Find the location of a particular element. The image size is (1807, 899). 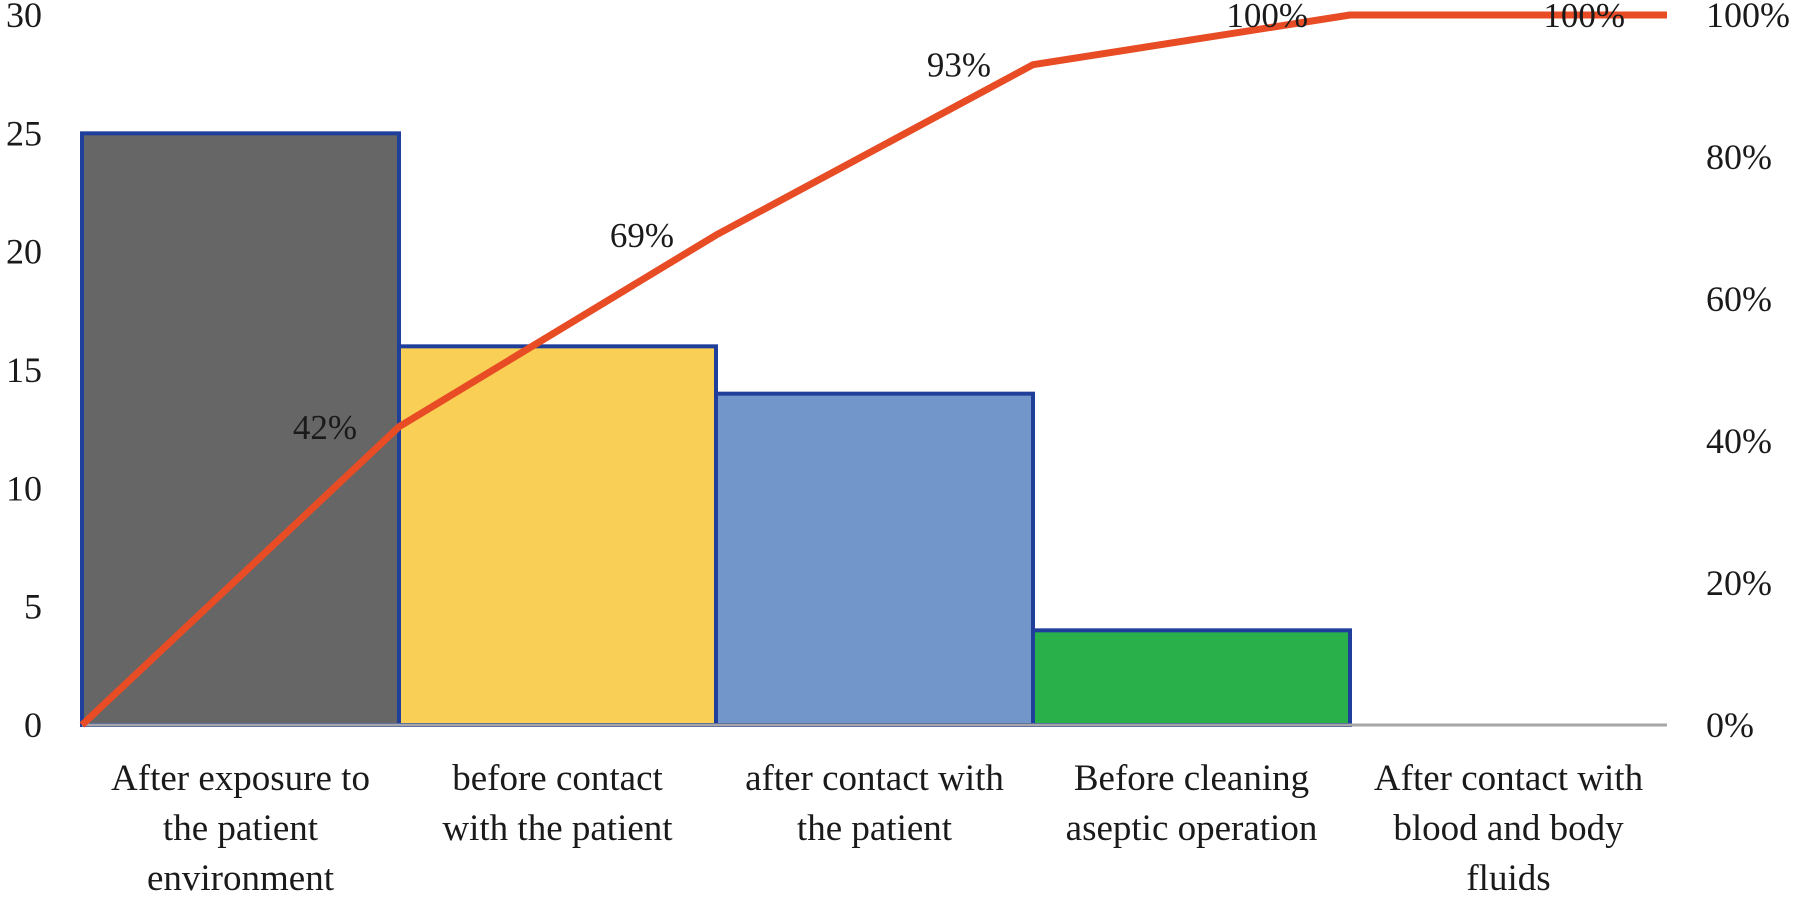

category-label-3: after contact with the patient is located at coordinates (874, 803).